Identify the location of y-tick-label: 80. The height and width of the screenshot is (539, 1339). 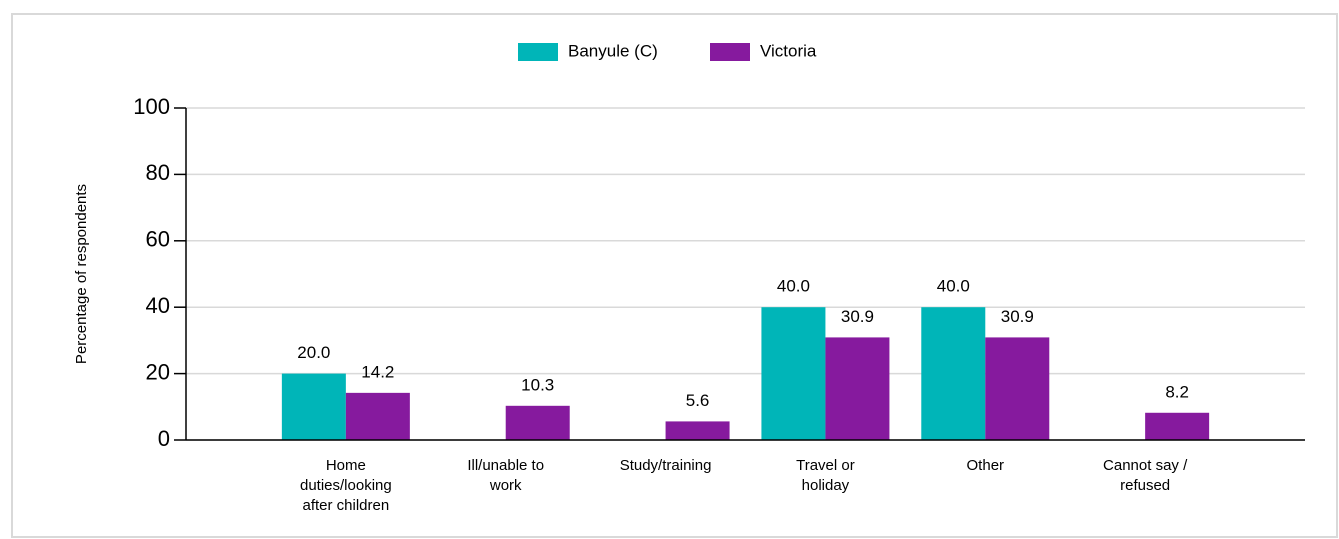
(158, 172).